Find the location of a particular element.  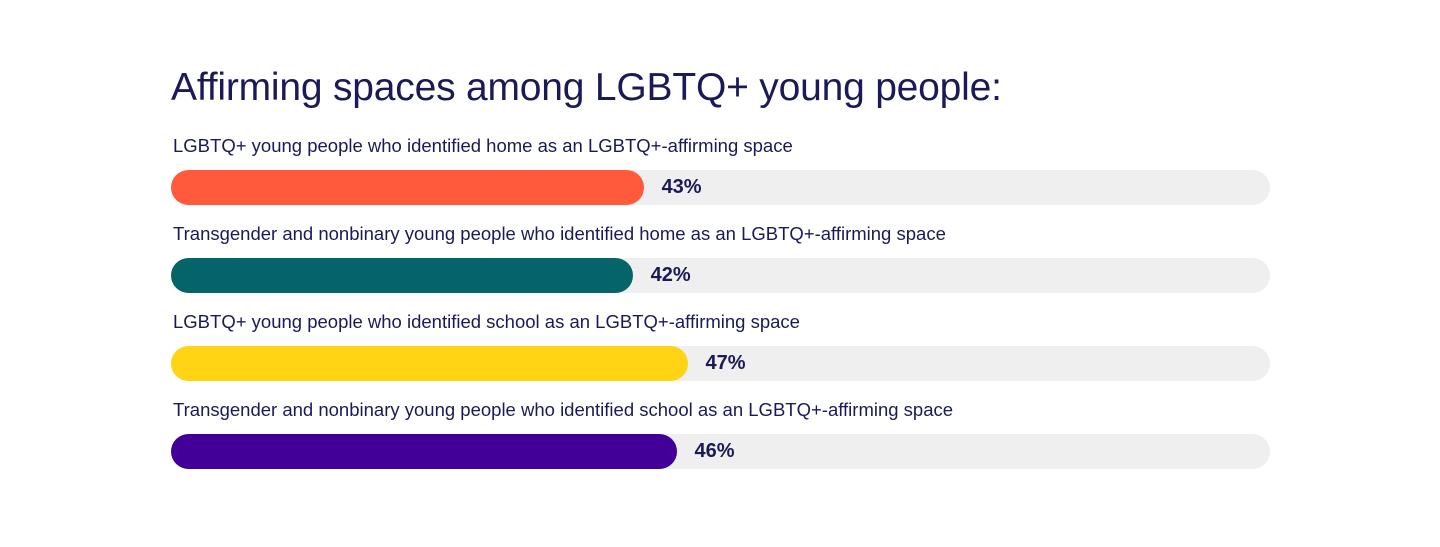

data-label: 42% is located at coordinates (670, 275).